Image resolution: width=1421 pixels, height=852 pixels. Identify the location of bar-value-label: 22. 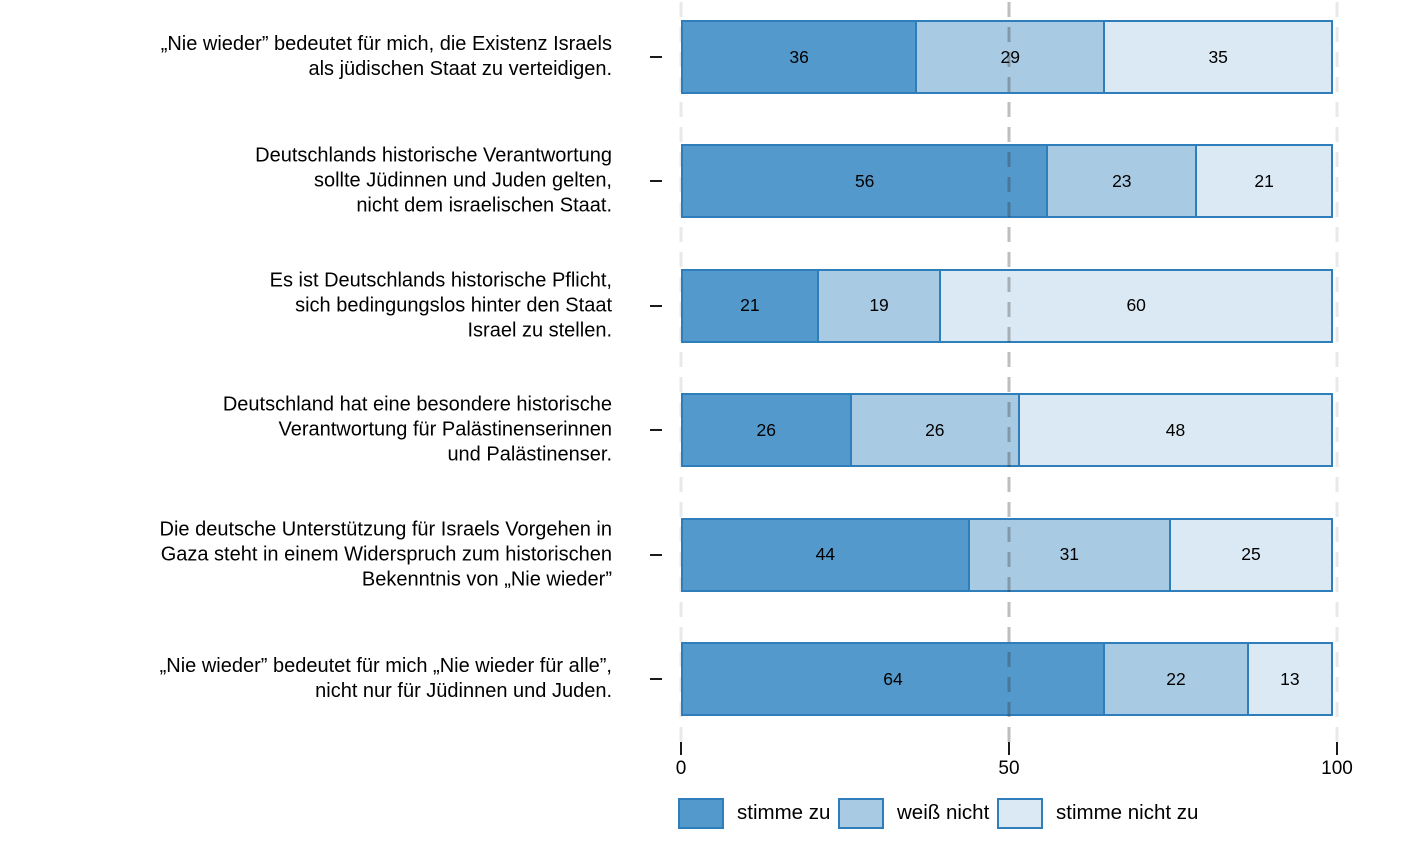
(1176, 678).